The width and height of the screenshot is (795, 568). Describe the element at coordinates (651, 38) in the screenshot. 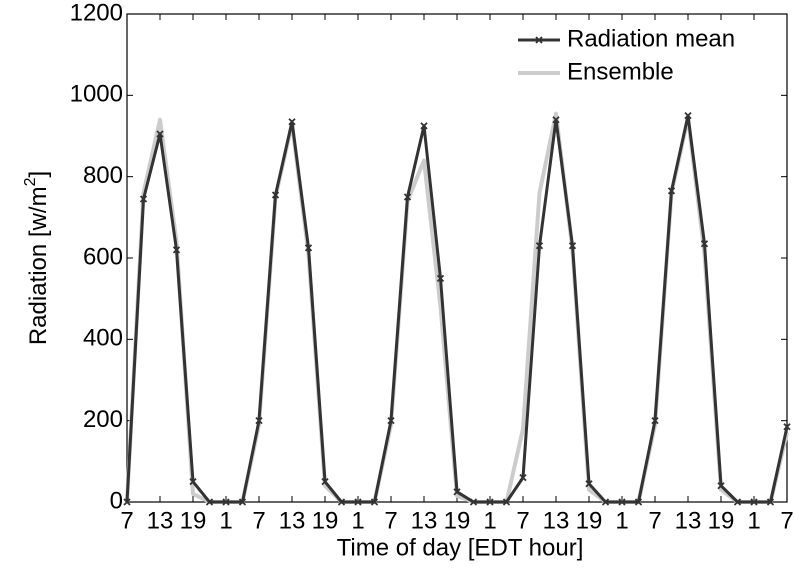

I see `legend-label: Radiation mean` at that location.